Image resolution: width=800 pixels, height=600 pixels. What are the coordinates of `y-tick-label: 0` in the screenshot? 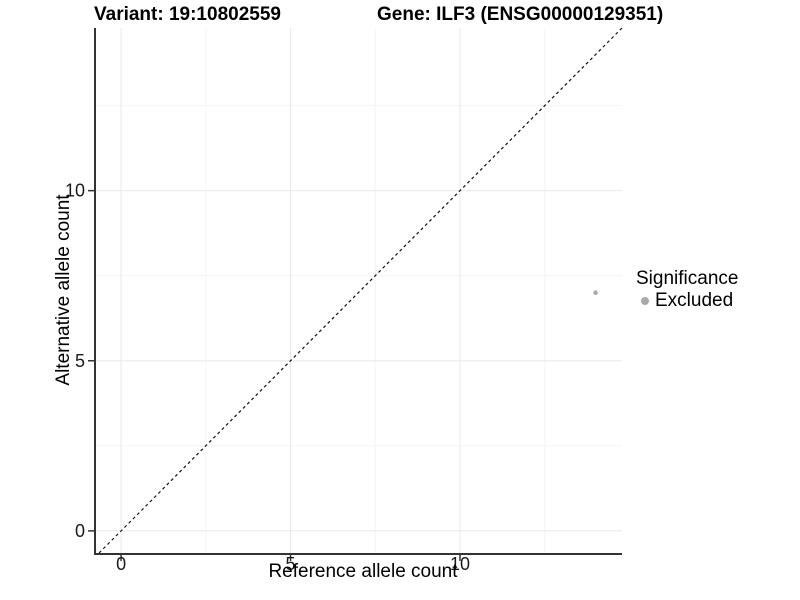 It's located at (80, 531).